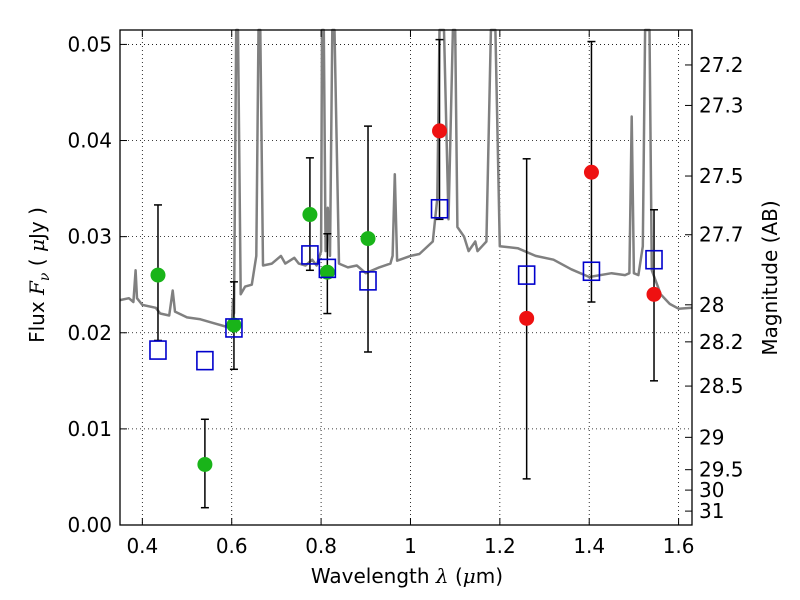  I want to click on y-tick-label: 0.00, so click(89, 525).